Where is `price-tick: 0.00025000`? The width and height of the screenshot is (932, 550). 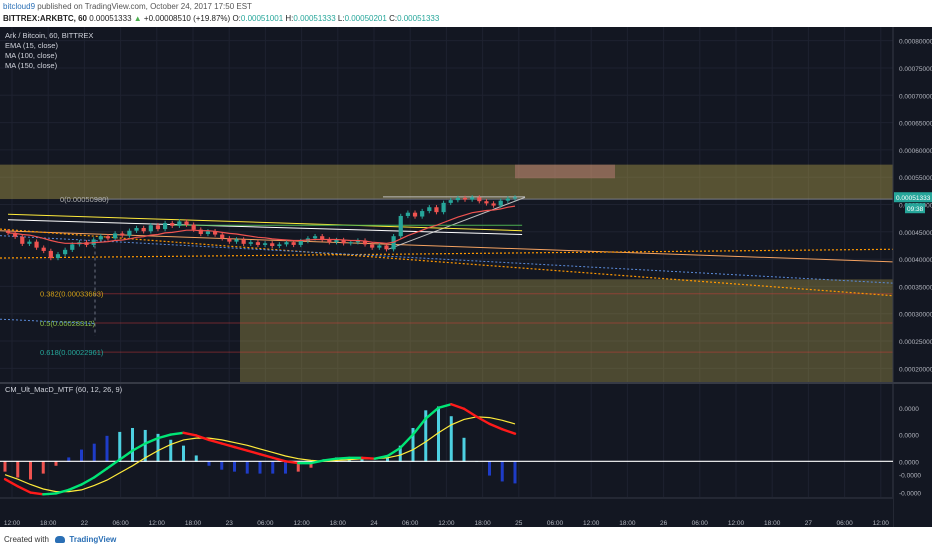 price-tick: 0.00025000 is located at coordinates (915, 342).